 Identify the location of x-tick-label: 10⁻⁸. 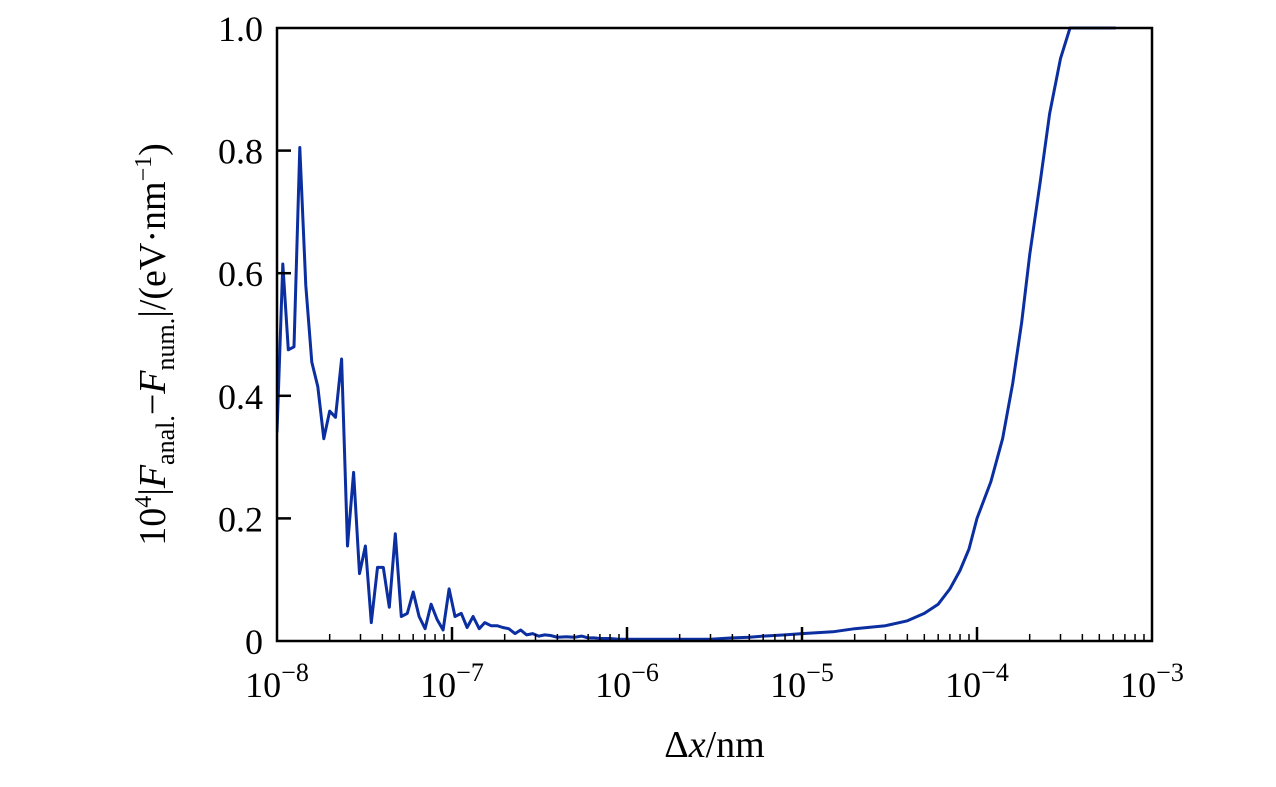
(277, 681).